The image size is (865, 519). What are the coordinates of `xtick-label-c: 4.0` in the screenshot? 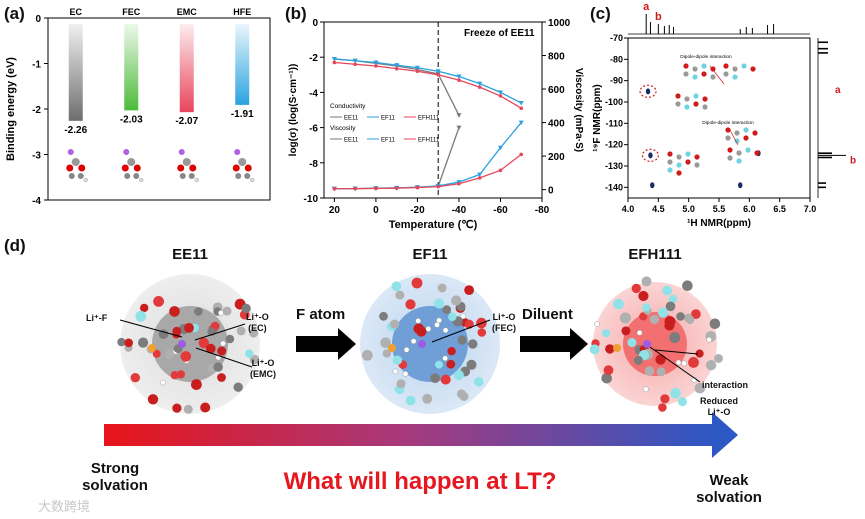 It's located at (628, 209).